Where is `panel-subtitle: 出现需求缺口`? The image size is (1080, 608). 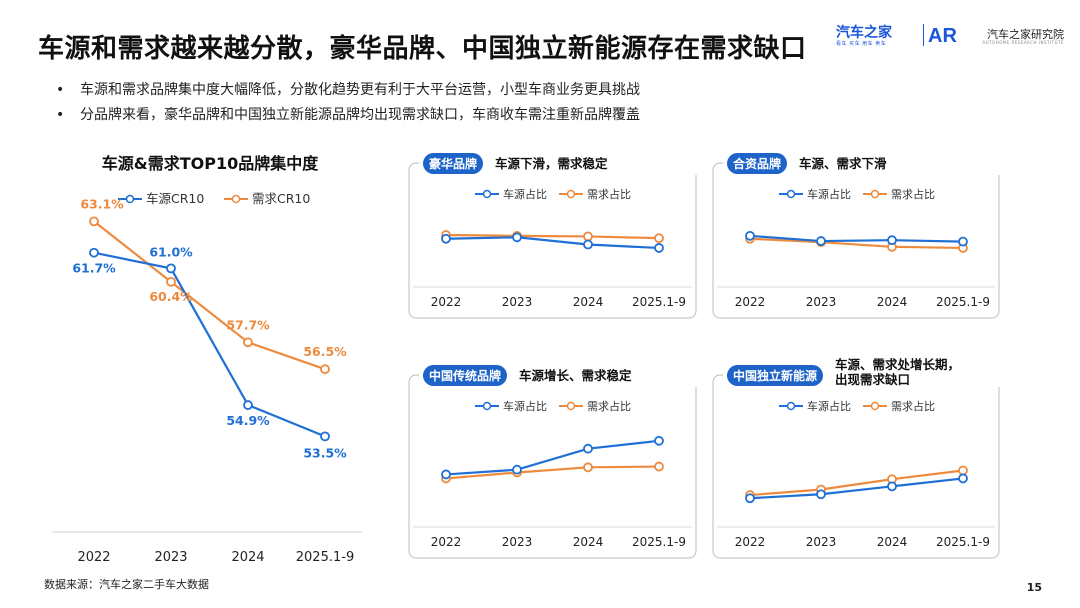 panel-subtitle: 出现需求缺口 is located at coordinates (872, 379).